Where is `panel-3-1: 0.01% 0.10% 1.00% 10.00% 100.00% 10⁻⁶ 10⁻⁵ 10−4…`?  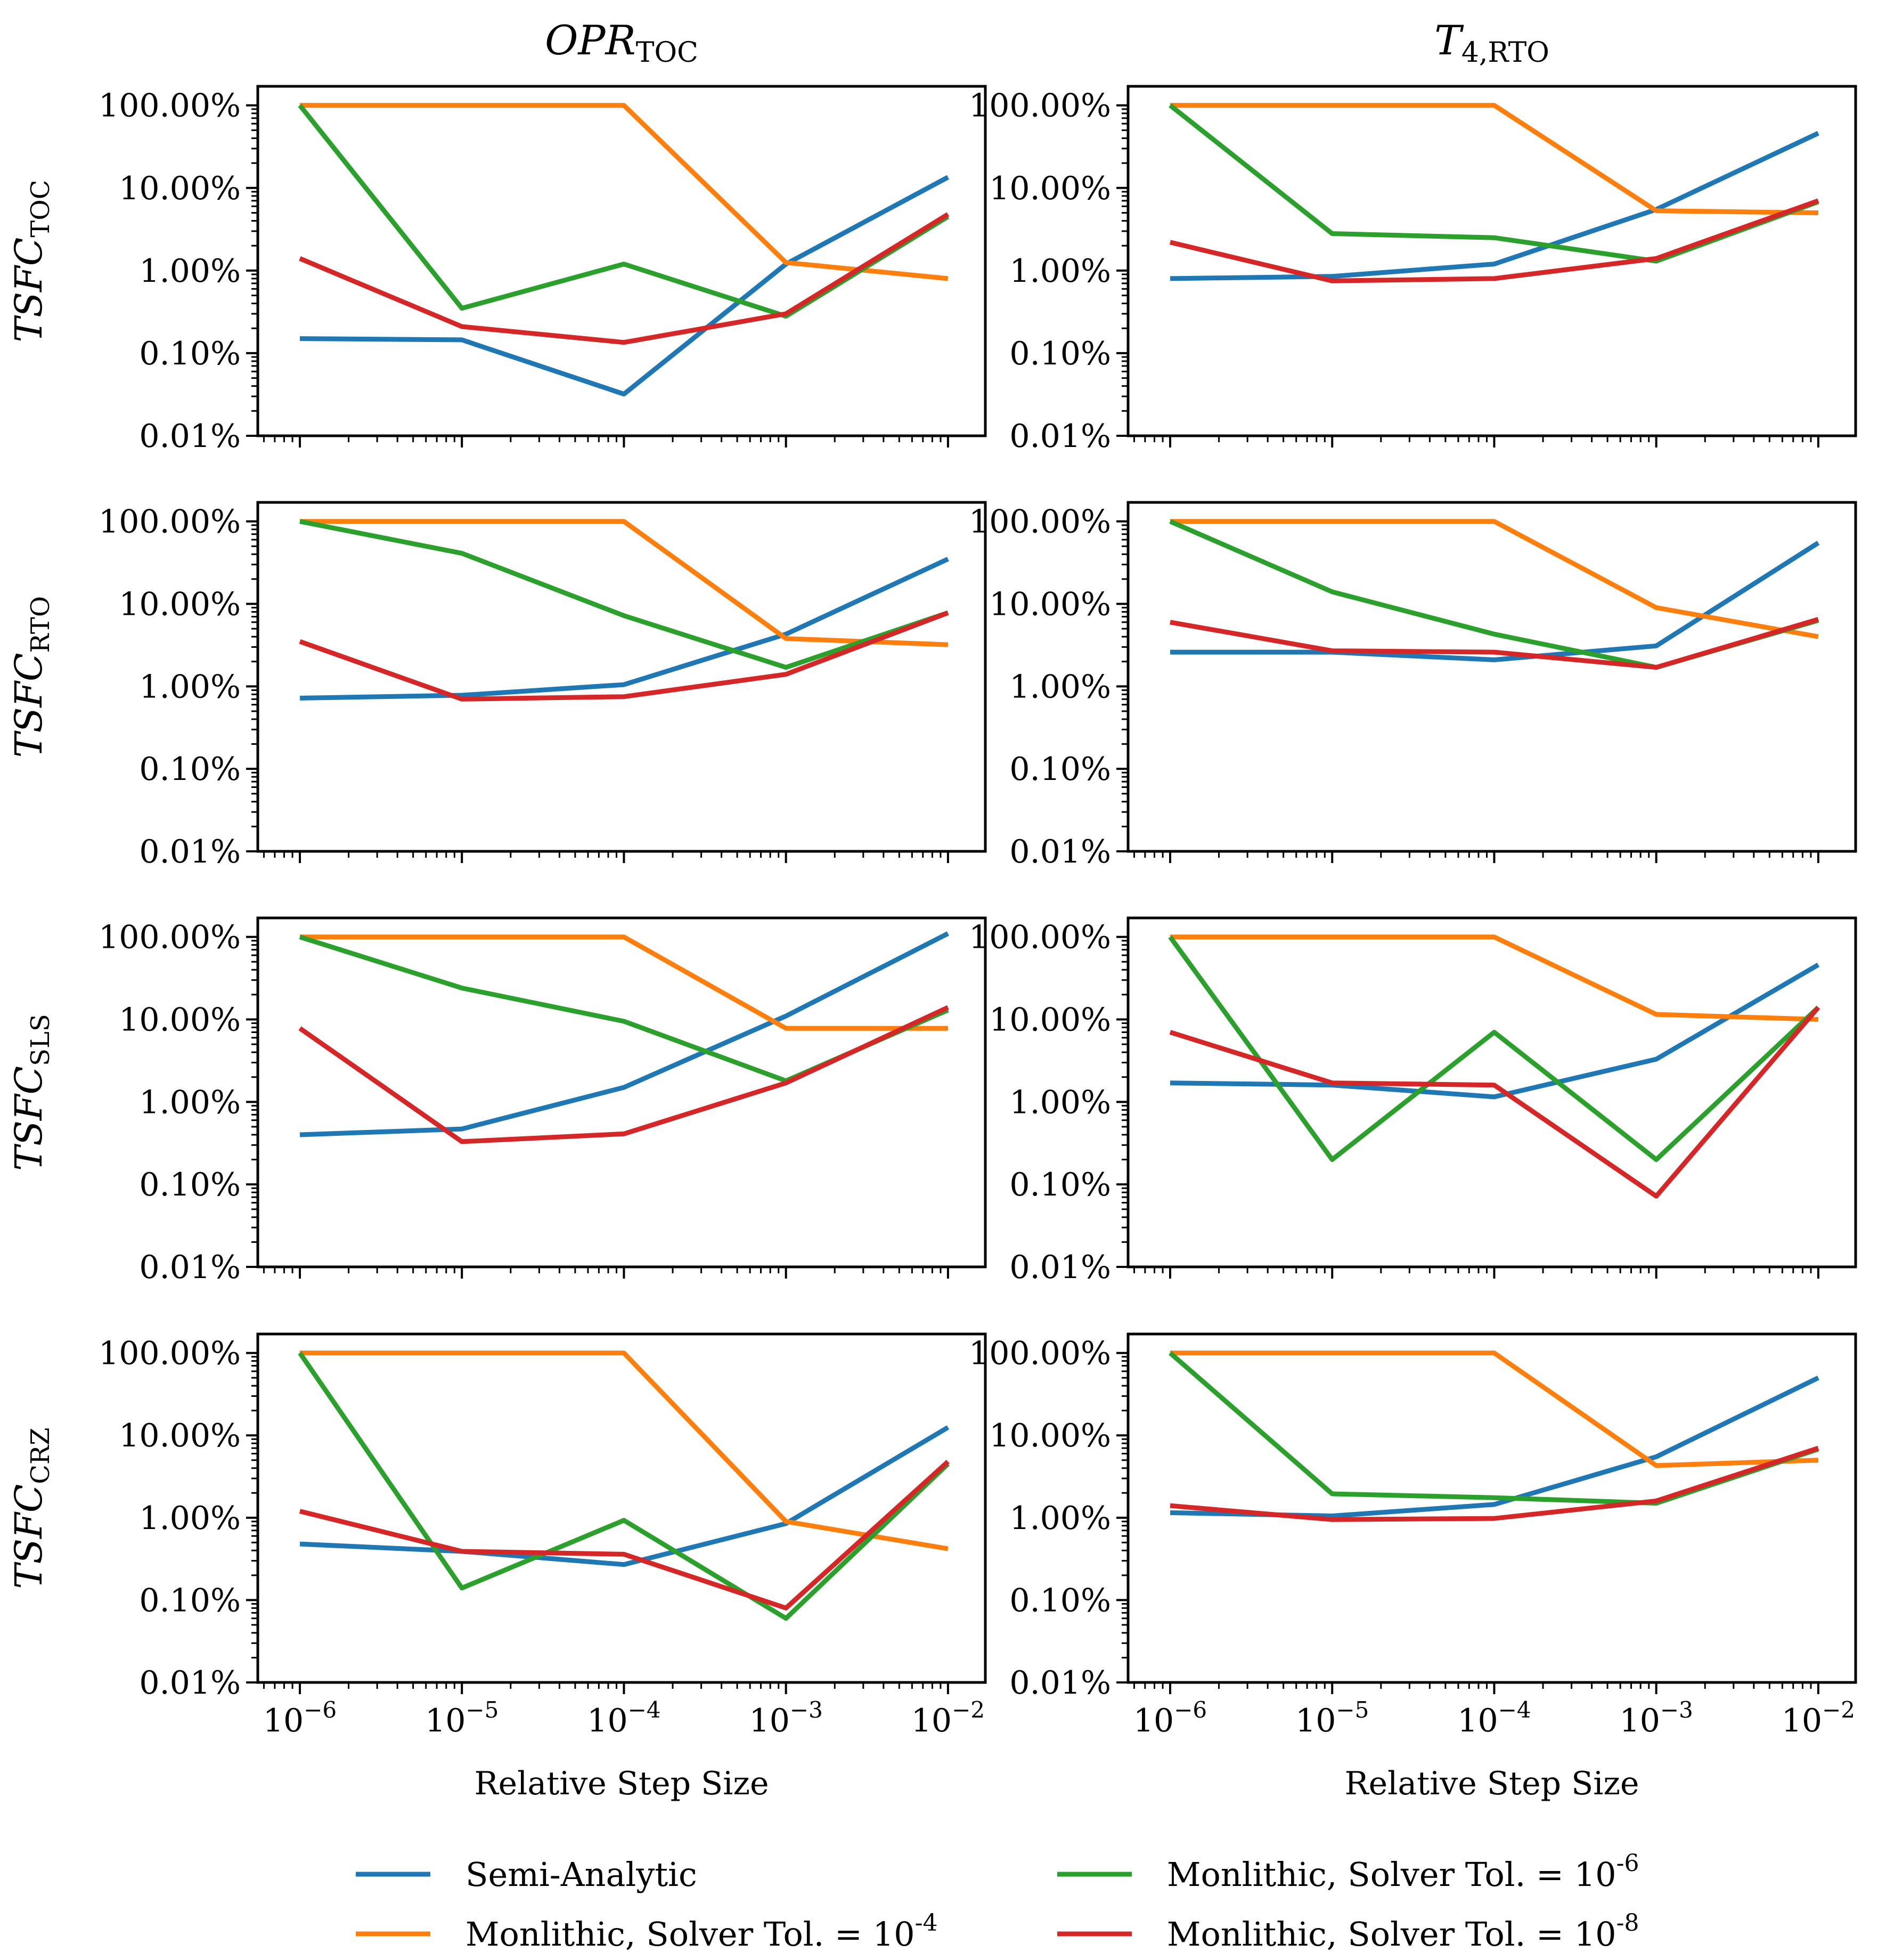
panel-3-1: 0.01% 0.10% 1.00% 10.00% 100.00% 10⁻⁶ 10⁻⁵ 10−4… is located at coordinates (1413, 1567).